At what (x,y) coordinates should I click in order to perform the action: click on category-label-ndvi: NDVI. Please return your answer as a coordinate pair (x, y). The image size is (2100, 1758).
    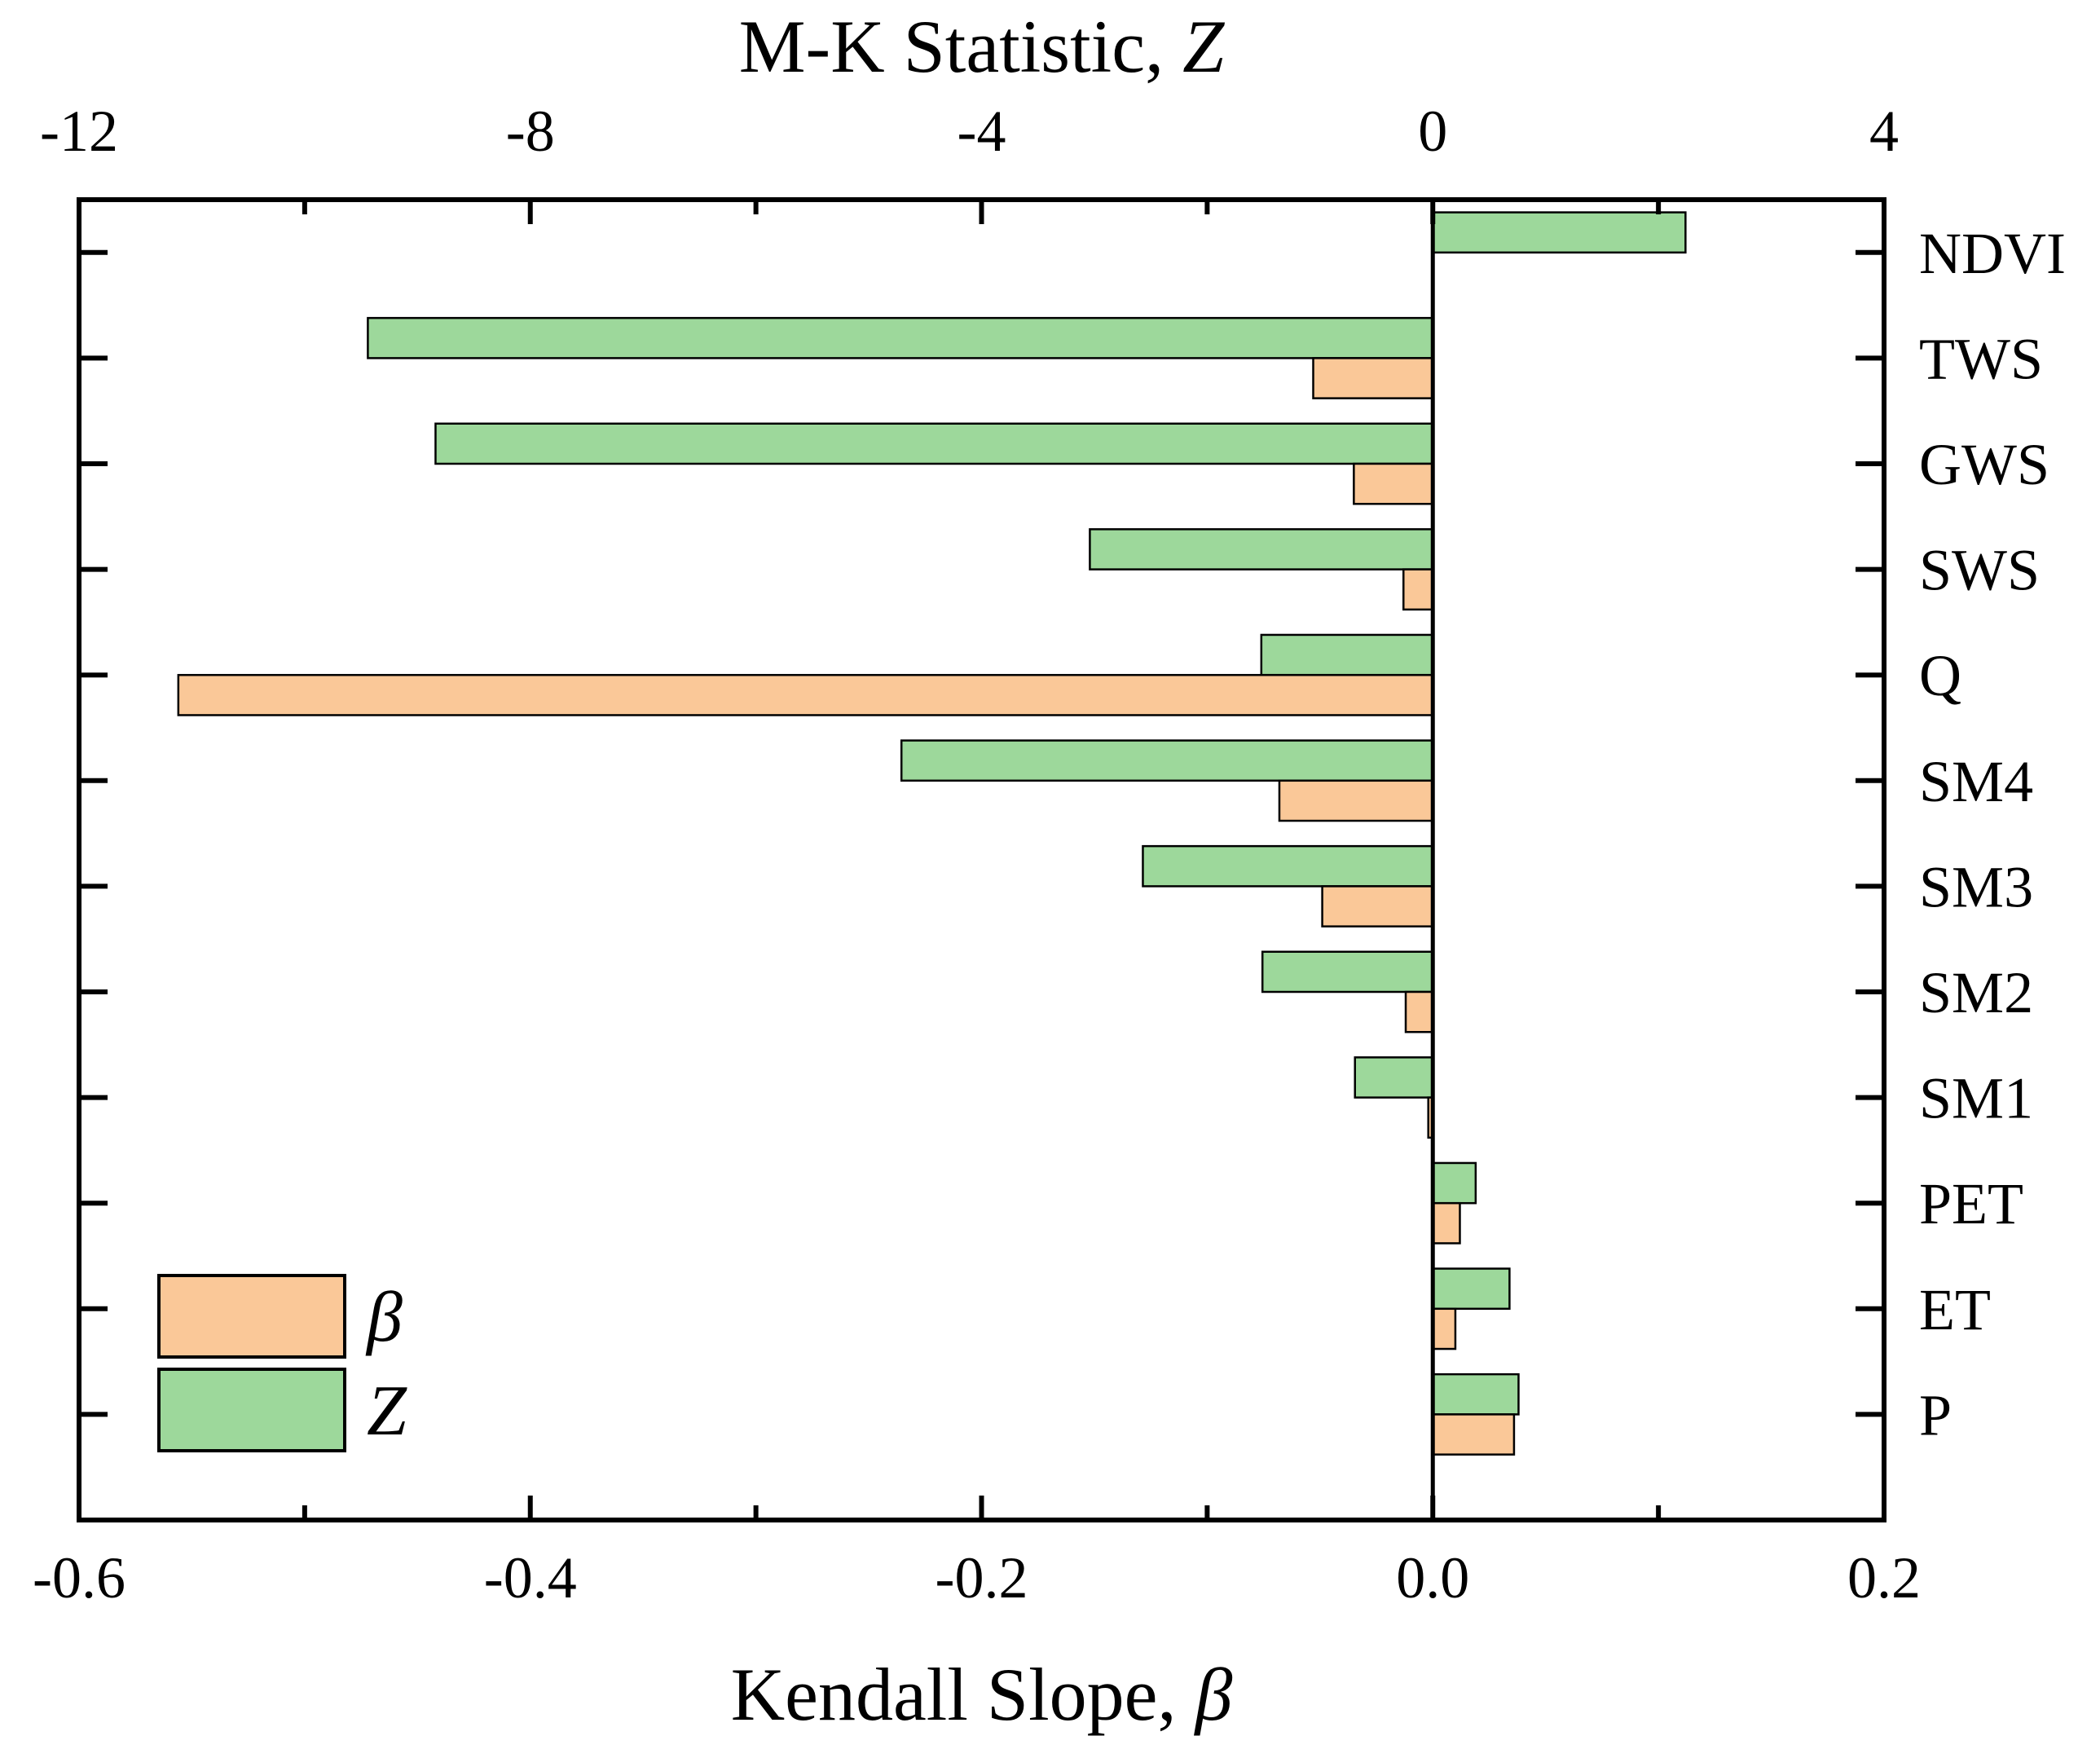
    Looking at the image, I should click on (1992, 253).